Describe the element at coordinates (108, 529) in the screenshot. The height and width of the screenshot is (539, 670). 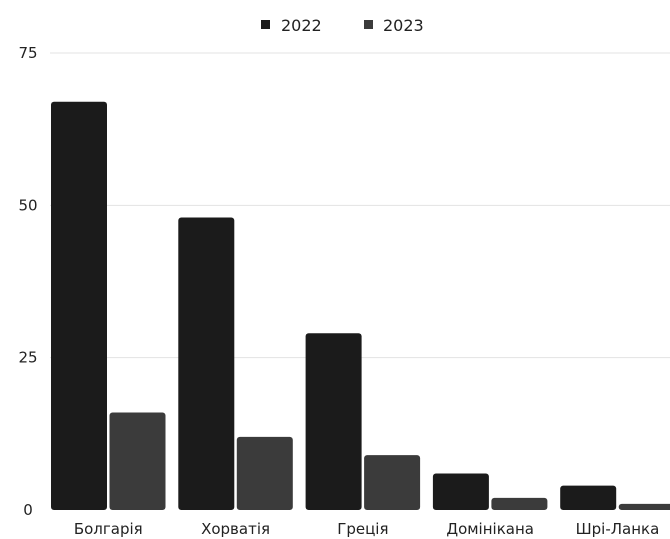
I see `x-tick-label: Болгарія` at that location.